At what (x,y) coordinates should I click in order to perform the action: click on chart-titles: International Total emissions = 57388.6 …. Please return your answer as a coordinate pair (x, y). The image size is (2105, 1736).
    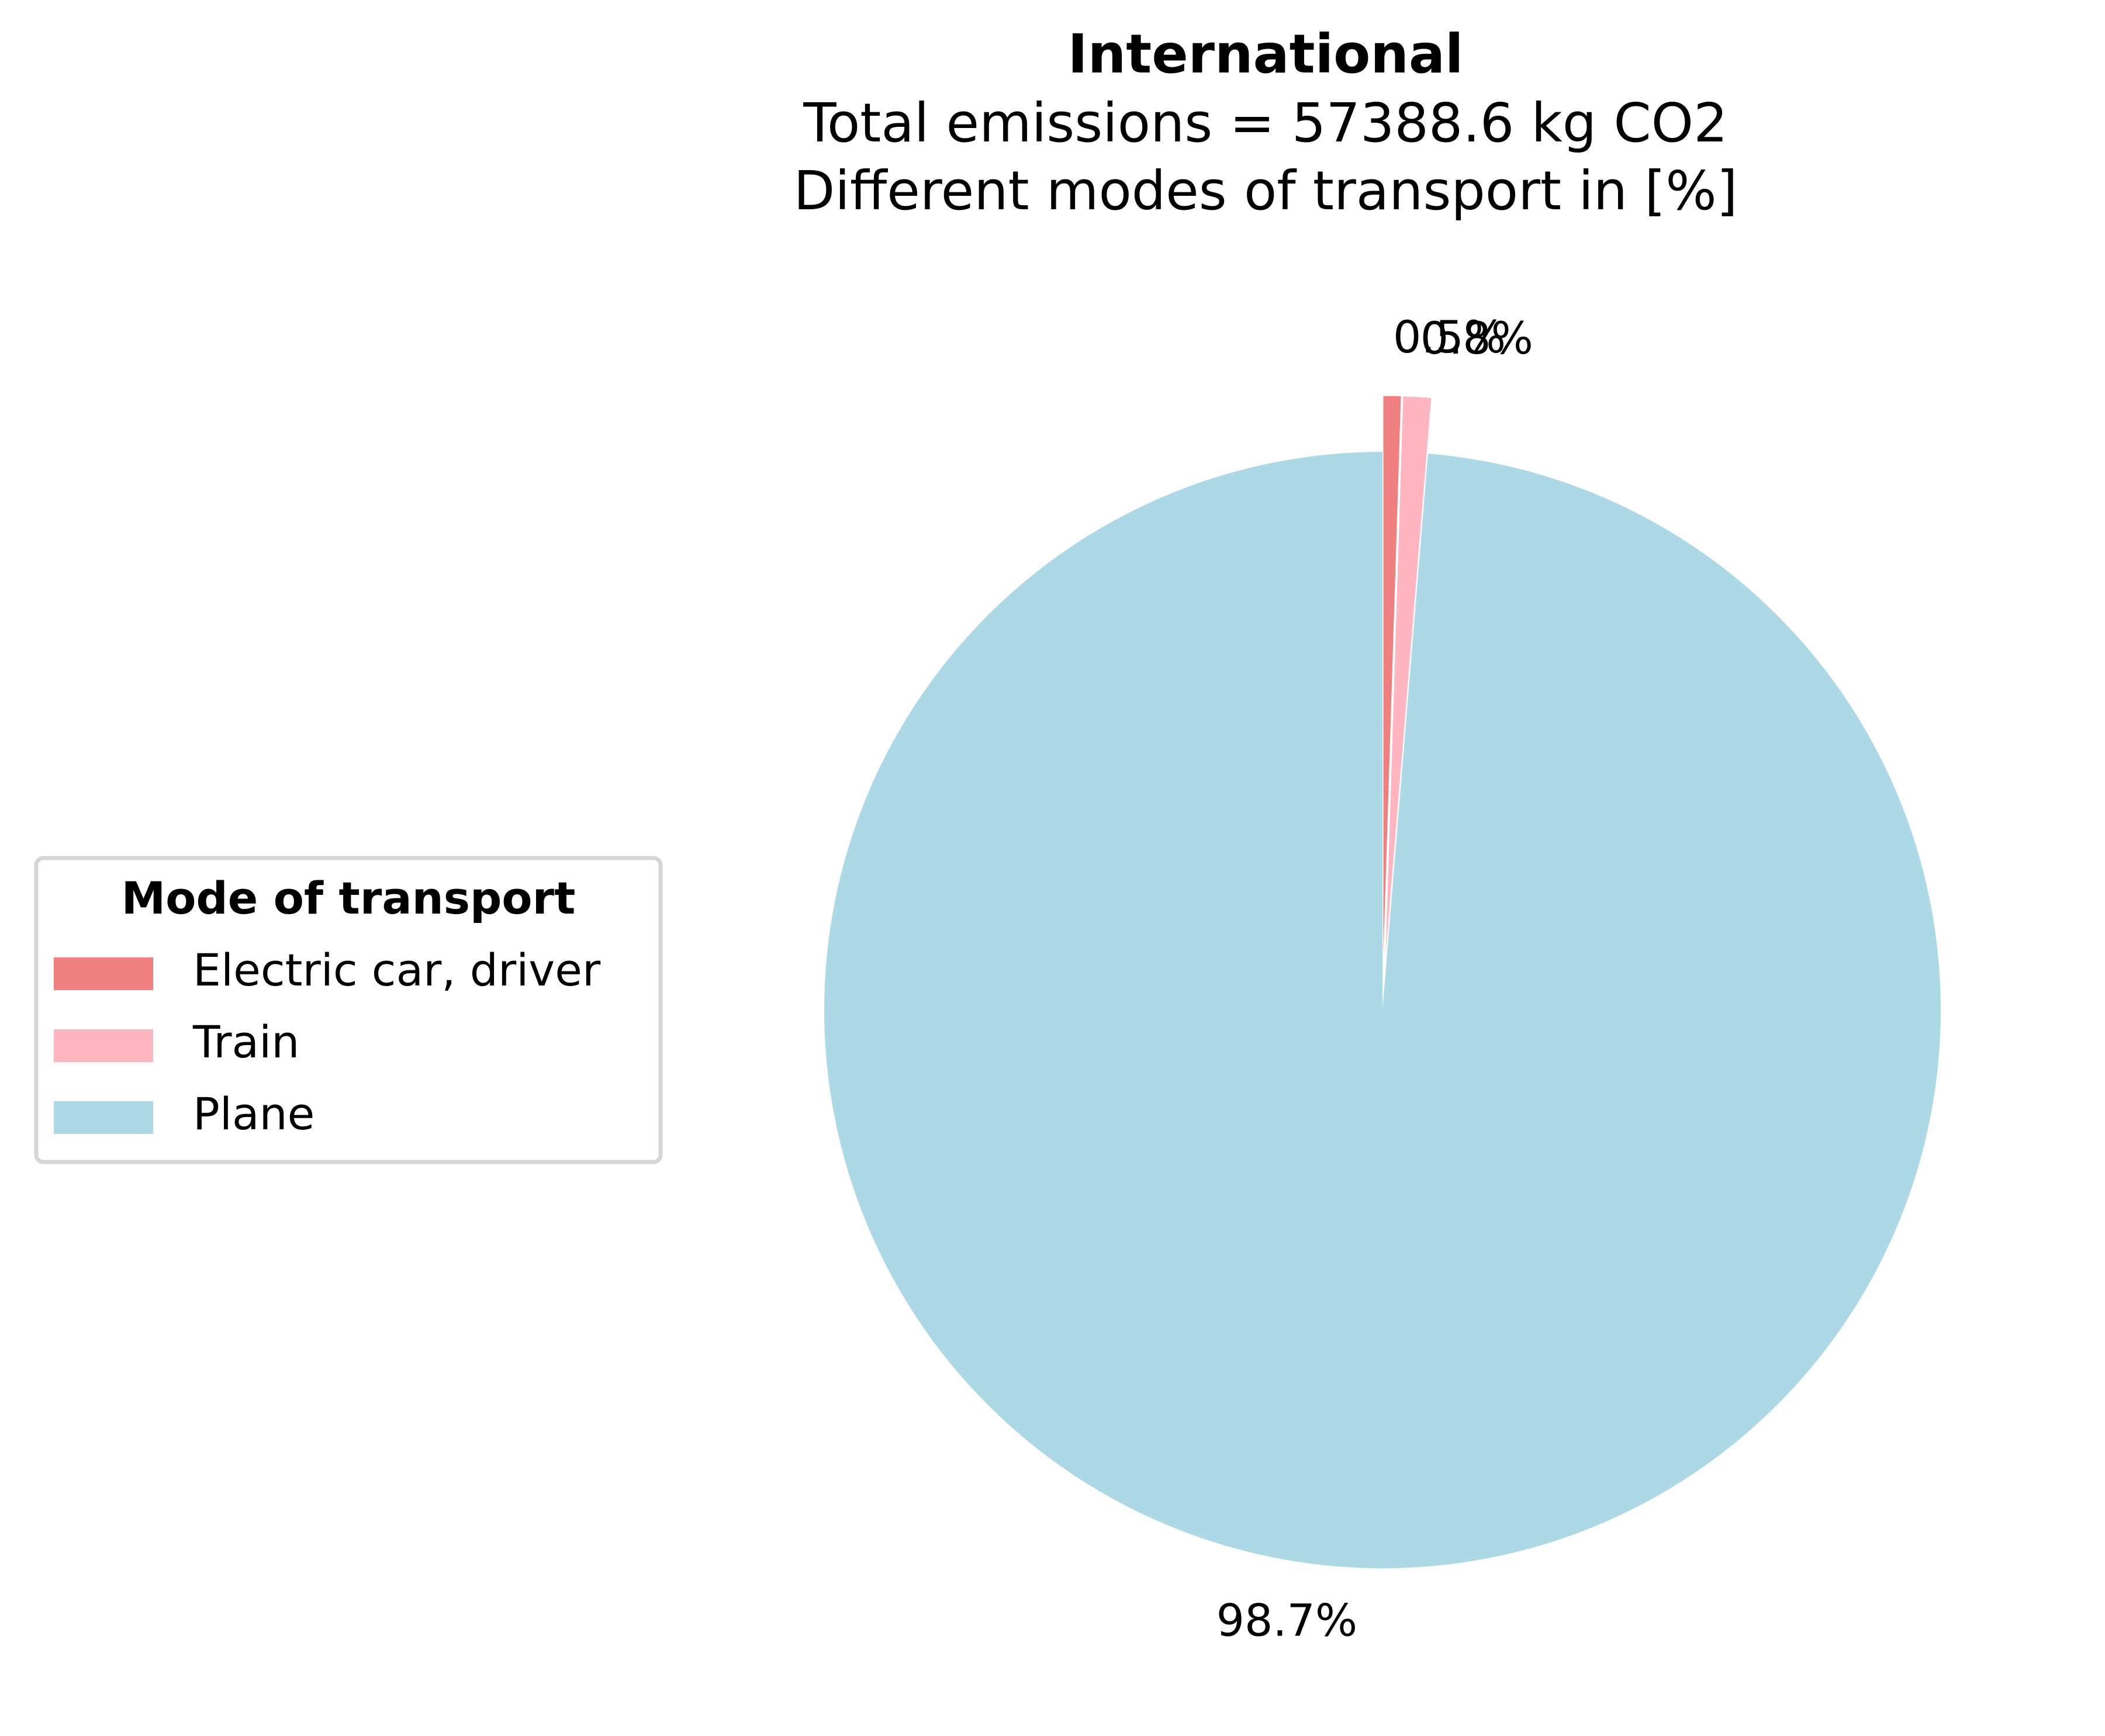
    Looking at the image, I should click on (1265, 122).